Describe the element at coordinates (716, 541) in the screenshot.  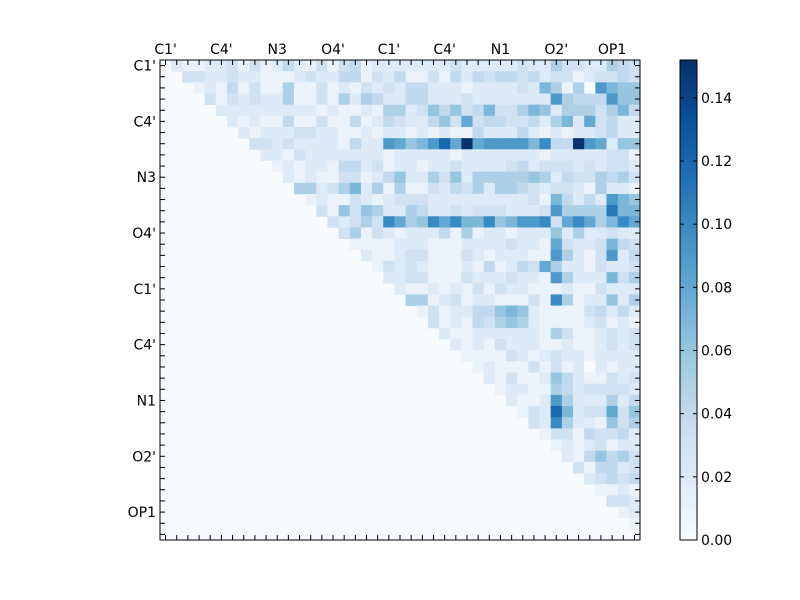
I see `colorbar-tick-label: 0.00` at that location.